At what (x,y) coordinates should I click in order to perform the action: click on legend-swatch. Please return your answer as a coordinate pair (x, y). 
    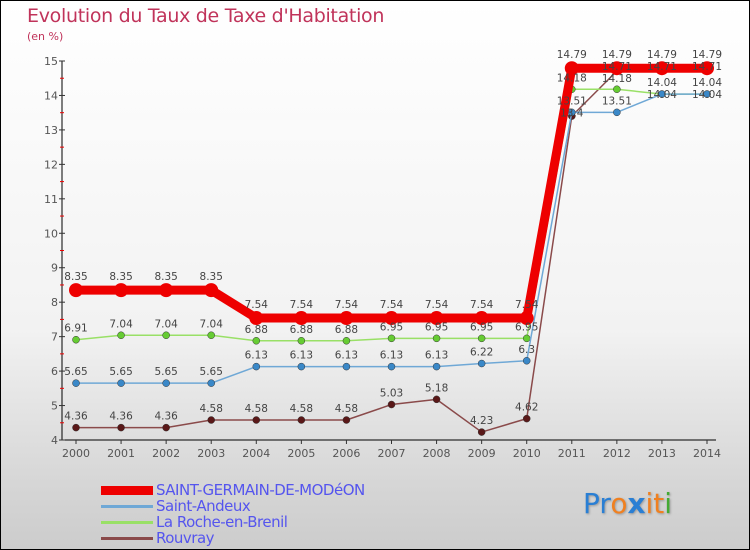
    Looking at the image, I should click on (127, 538).